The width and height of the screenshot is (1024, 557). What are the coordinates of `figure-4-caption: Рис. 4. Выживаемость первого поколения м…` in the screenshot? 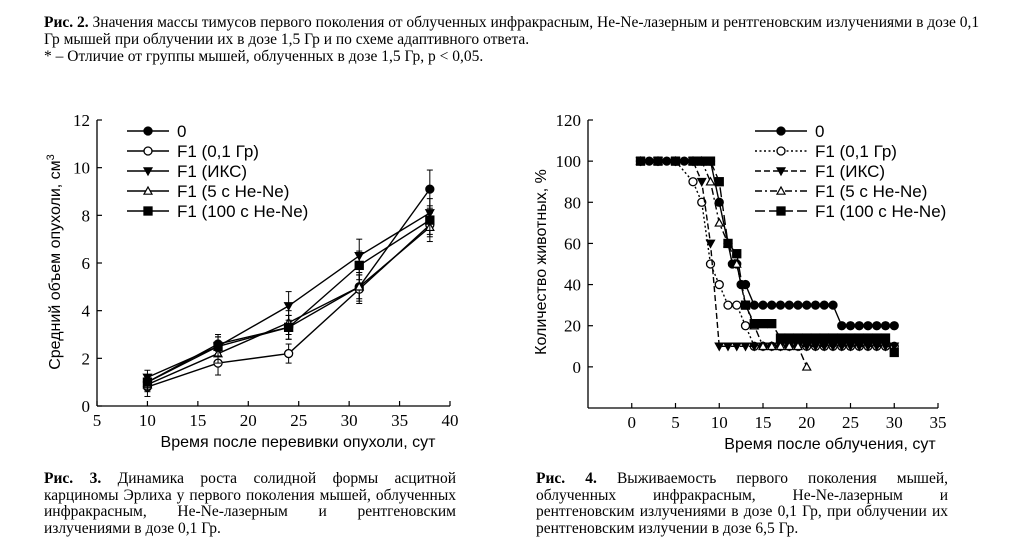 It's located at (742, 503).